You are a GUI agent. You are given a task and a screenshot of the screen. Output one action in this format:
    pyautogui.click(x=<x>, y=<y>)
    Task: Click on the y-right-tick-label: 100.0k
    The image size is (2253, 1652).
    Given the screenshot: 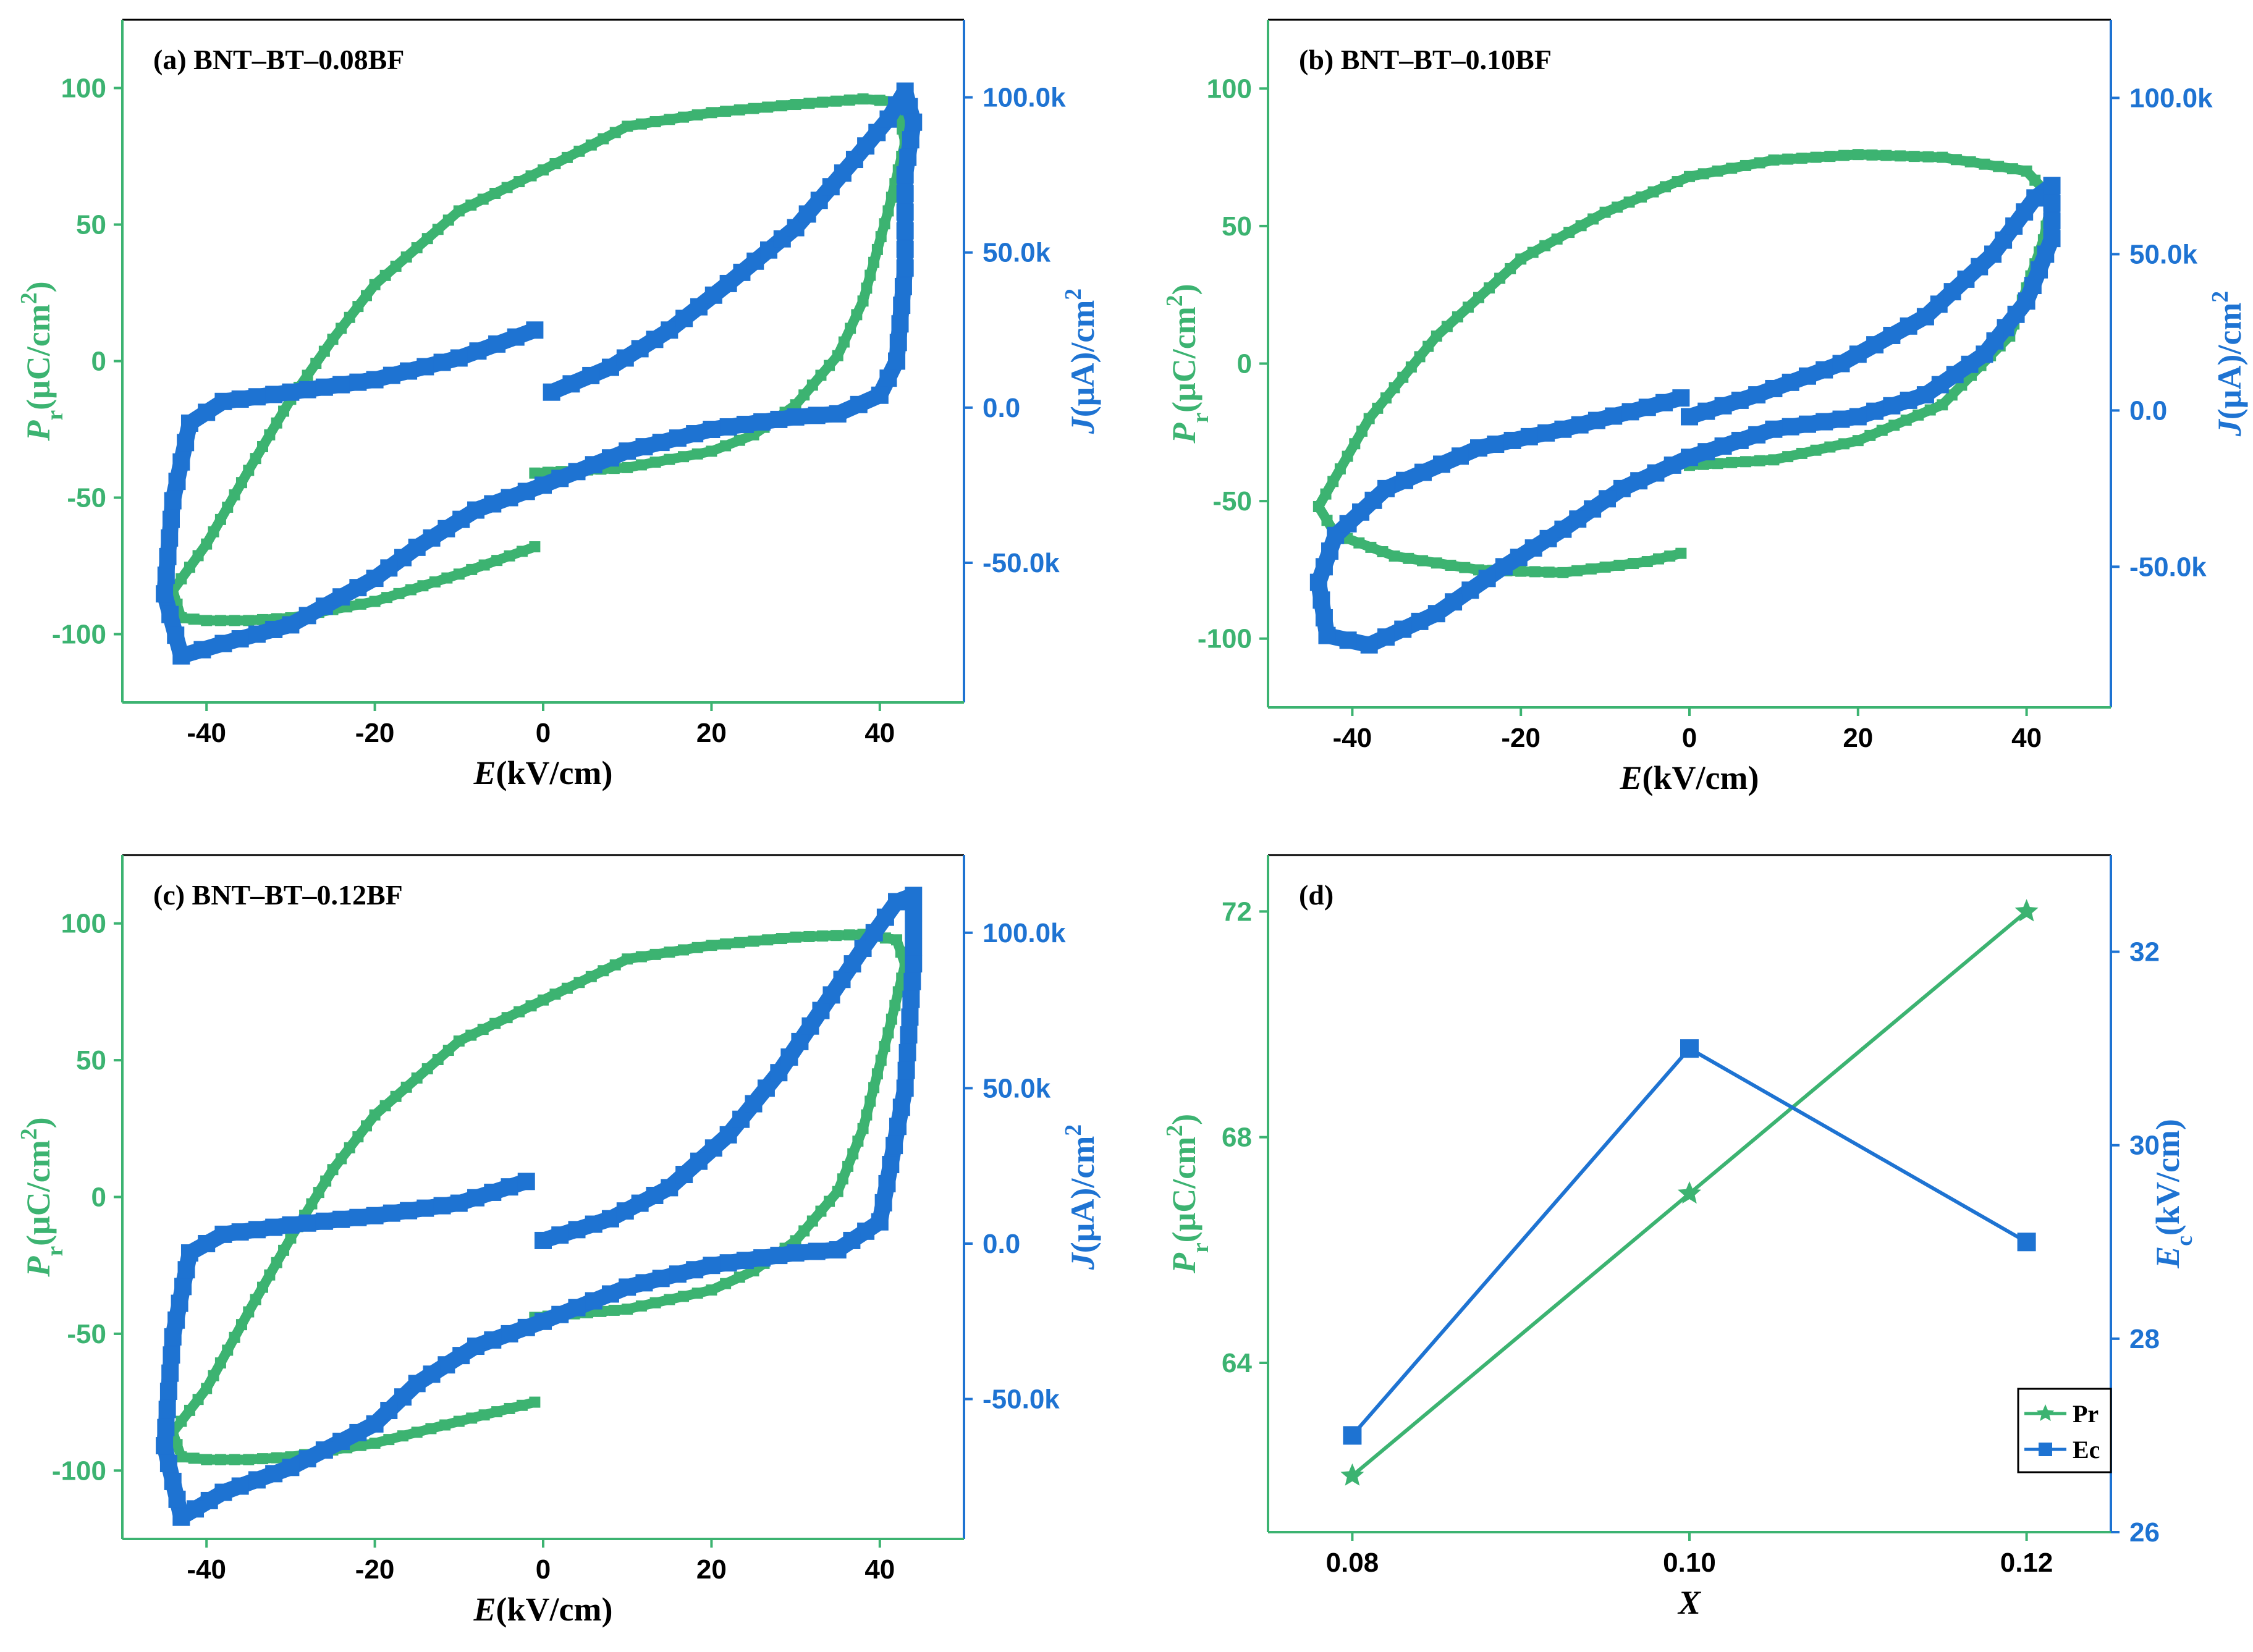 What is the action you would take?
    pyautogui.click(x=2171, y=98)
    